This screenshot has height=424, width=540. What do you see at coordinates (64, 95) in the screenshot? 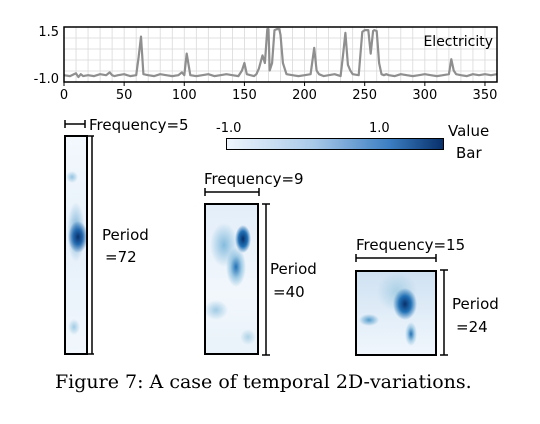
I see `x-tick-label: 0` at bounding box center [64, 95].